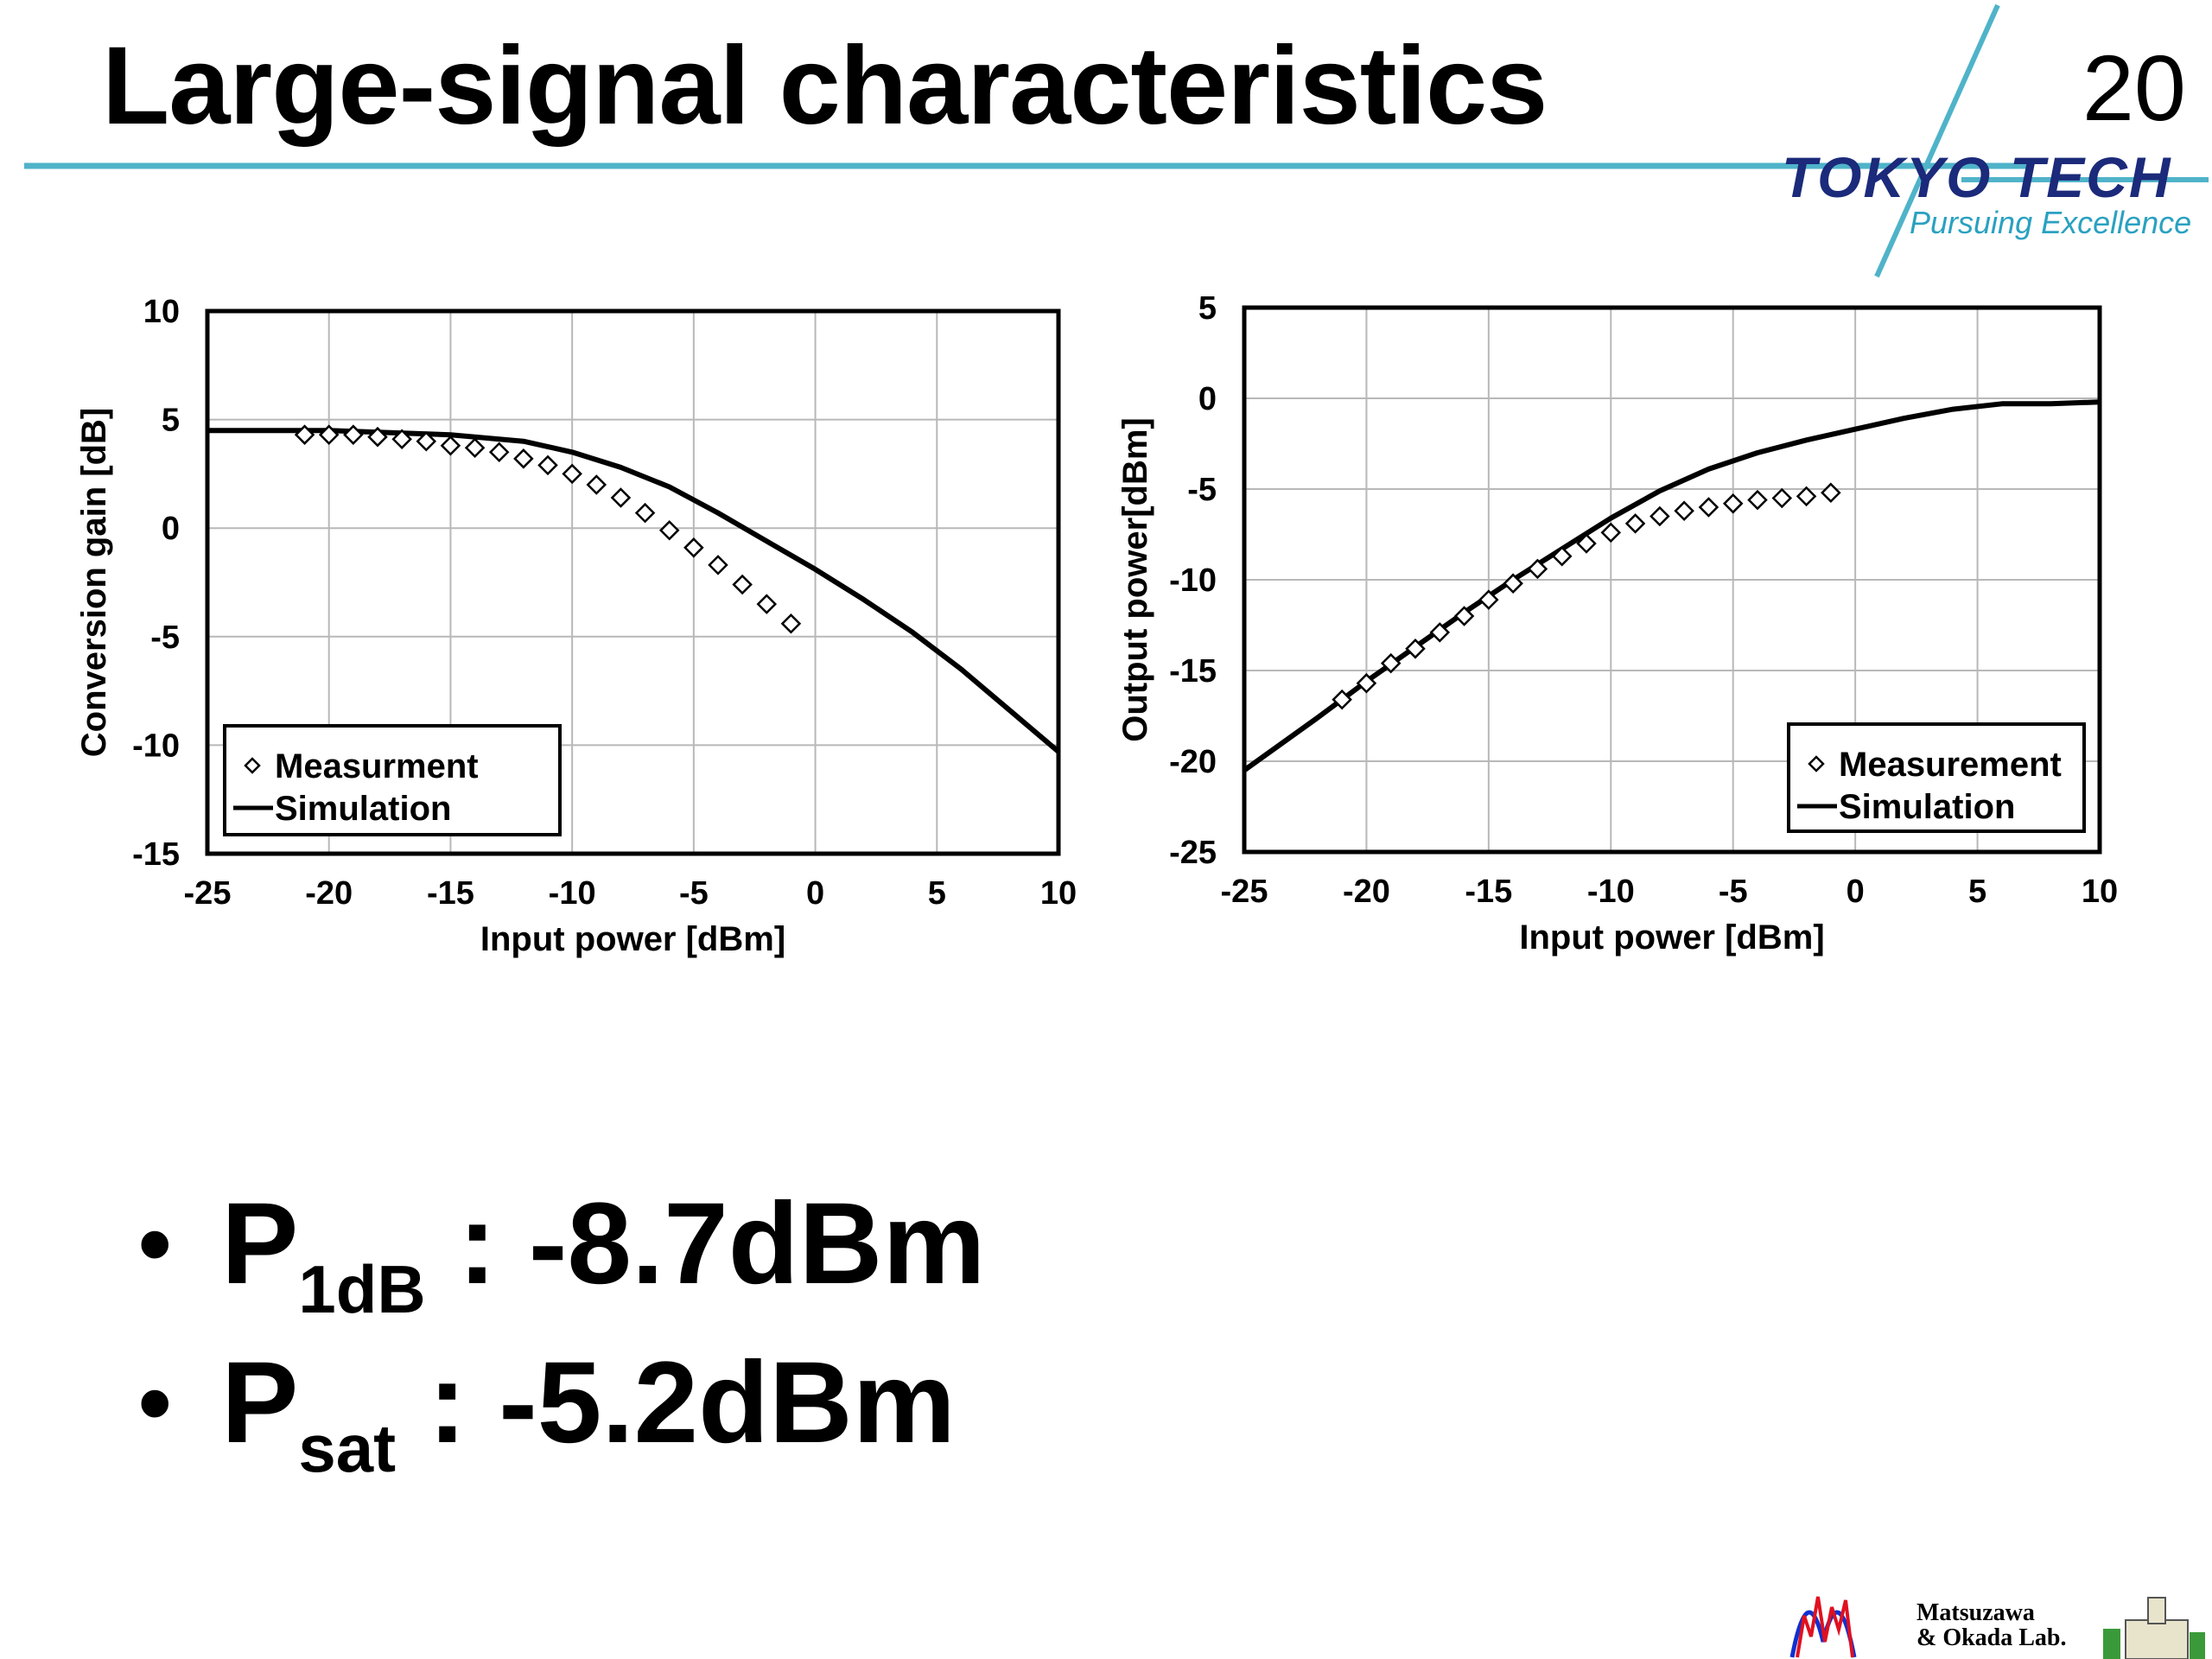 This screenshot has width=2212, height=1659. I want to click on bullet-value: : -8.7dBm, so click(705, 1243).